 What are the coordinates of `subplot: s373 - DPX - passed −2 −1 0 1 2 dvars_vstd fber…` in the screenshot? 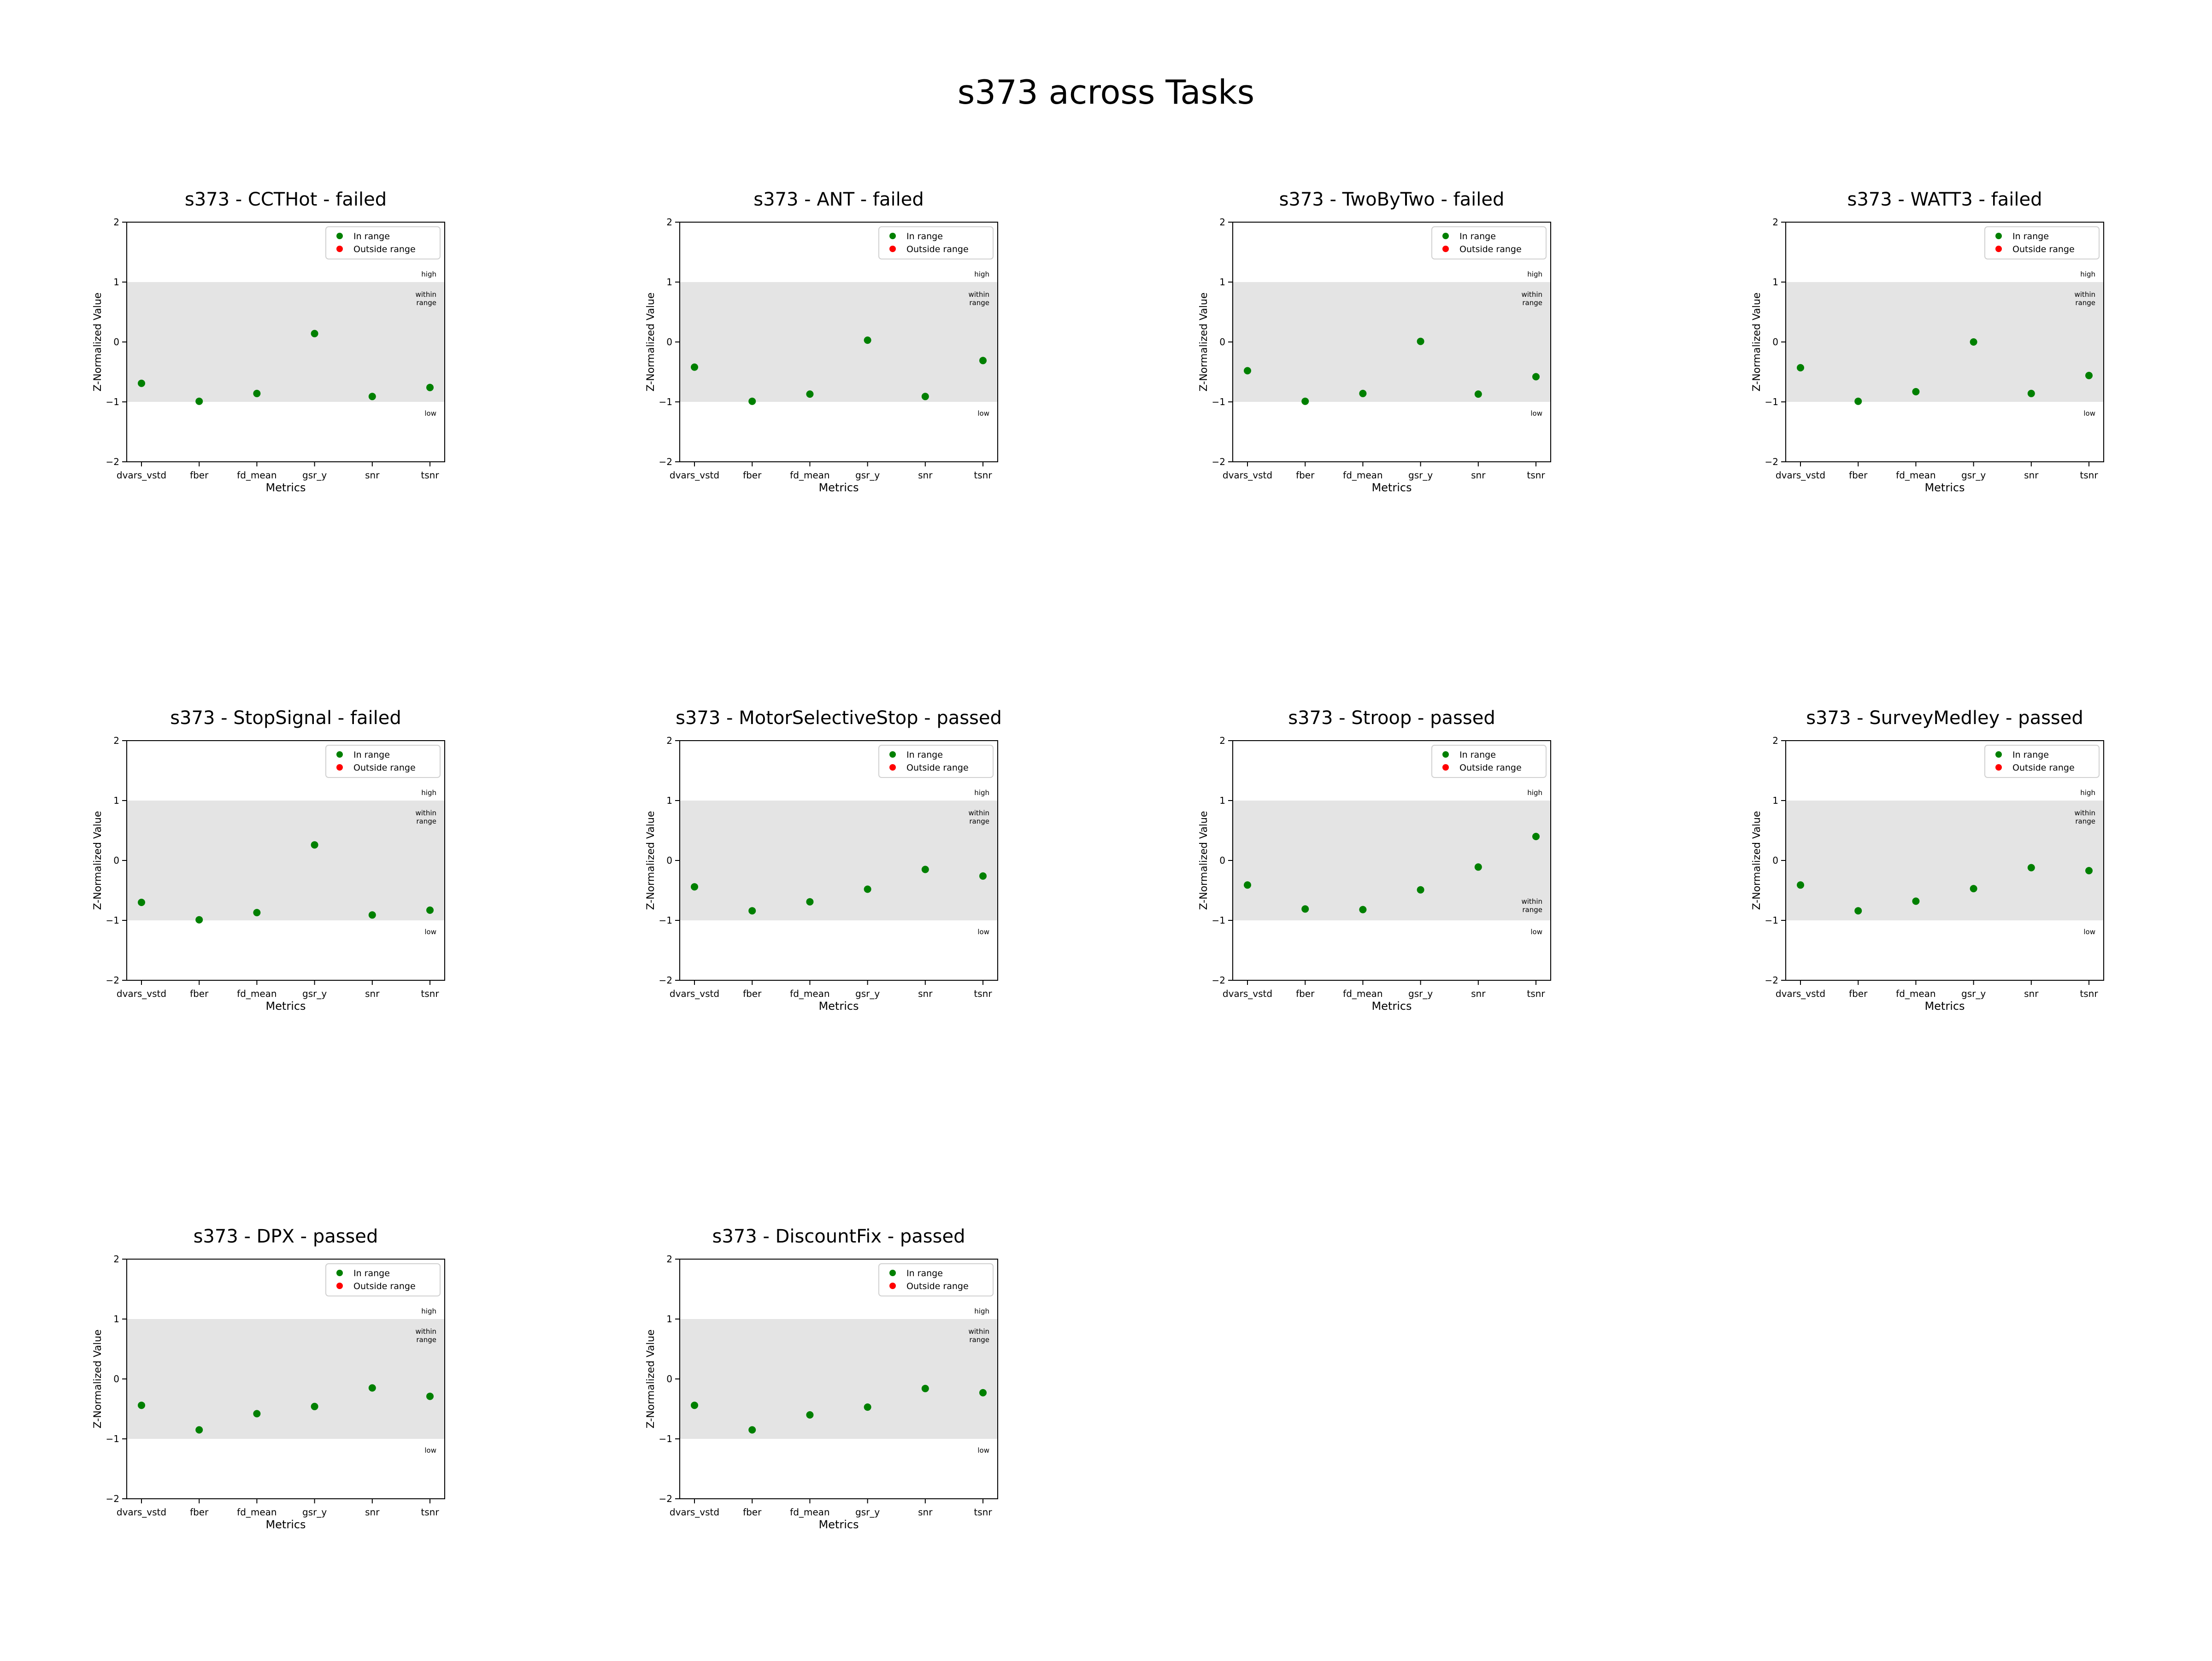 It's located at (268, 1378).